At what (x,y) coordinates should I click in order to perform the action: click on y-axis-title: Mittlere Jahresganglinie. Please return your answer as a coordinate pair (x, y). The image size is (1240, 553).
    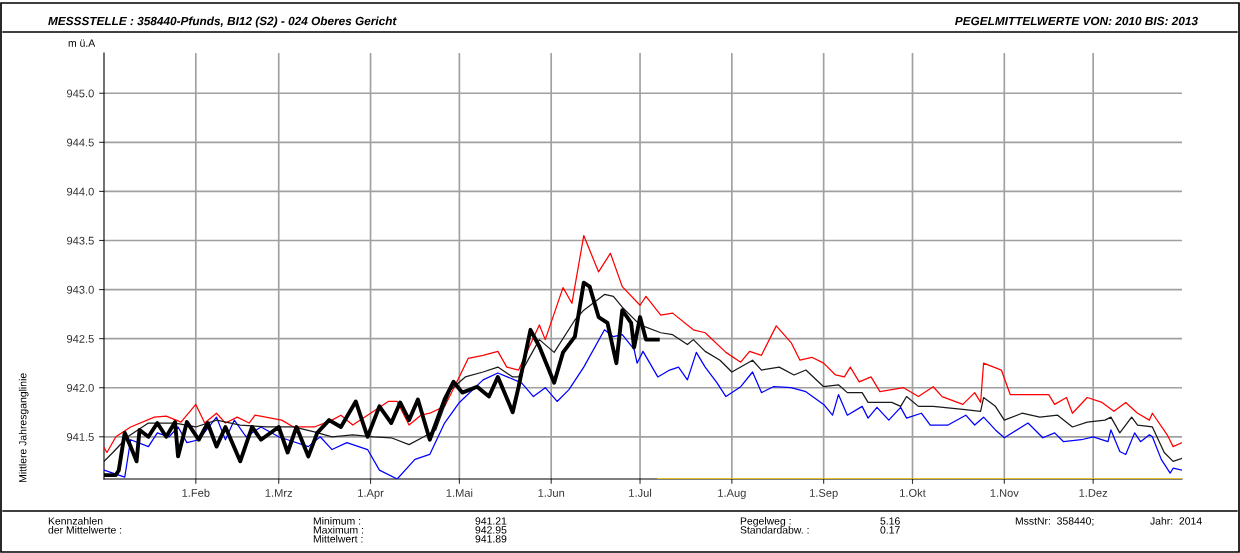
    Looking at the image, I should click on (23, 428).